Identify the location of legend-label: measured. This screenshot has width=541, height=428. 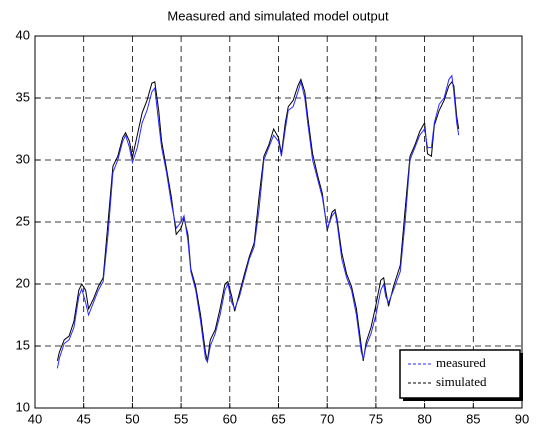
(461, 362).